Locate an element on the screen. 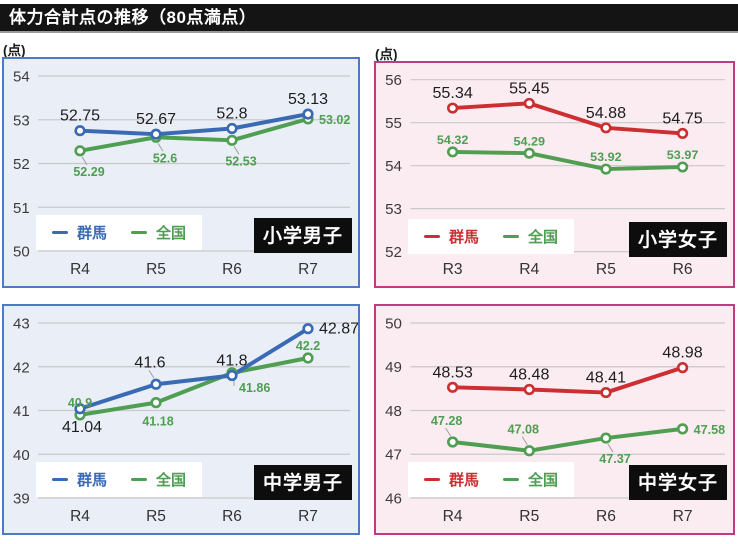 The image size is (738, 544). data-point-label: 52.67 is located at coordinates (156, 119).